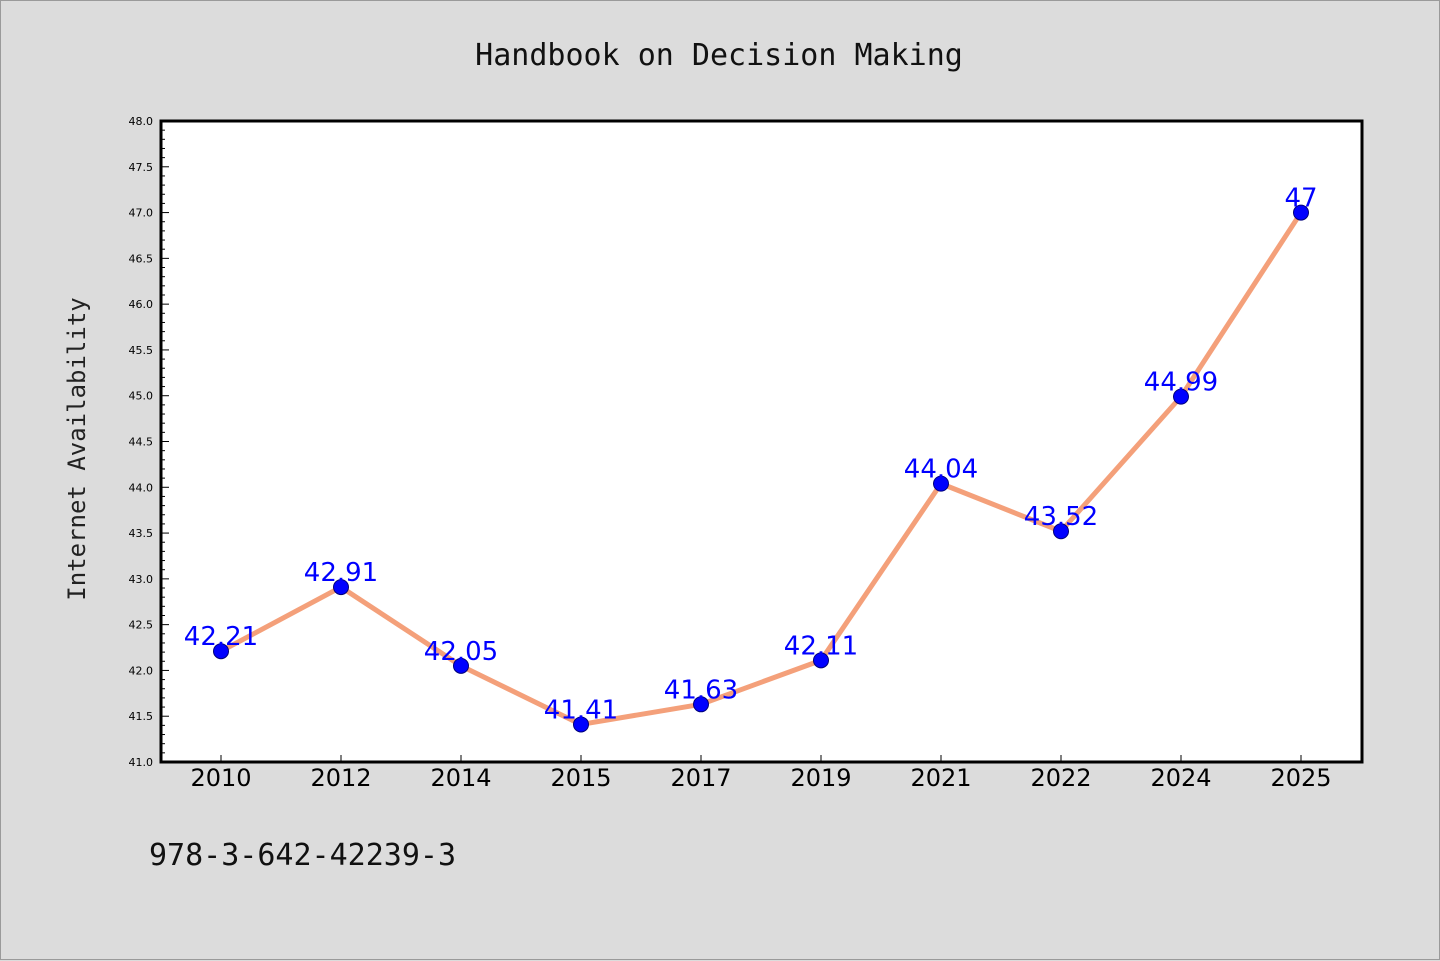 The height and width of the screenshot is (961, 1440). What do you see at coordinates (719, 55) in the screenshot?
I see `chart-title: Handbook on Decision Making` at bounding box center [719, 55].